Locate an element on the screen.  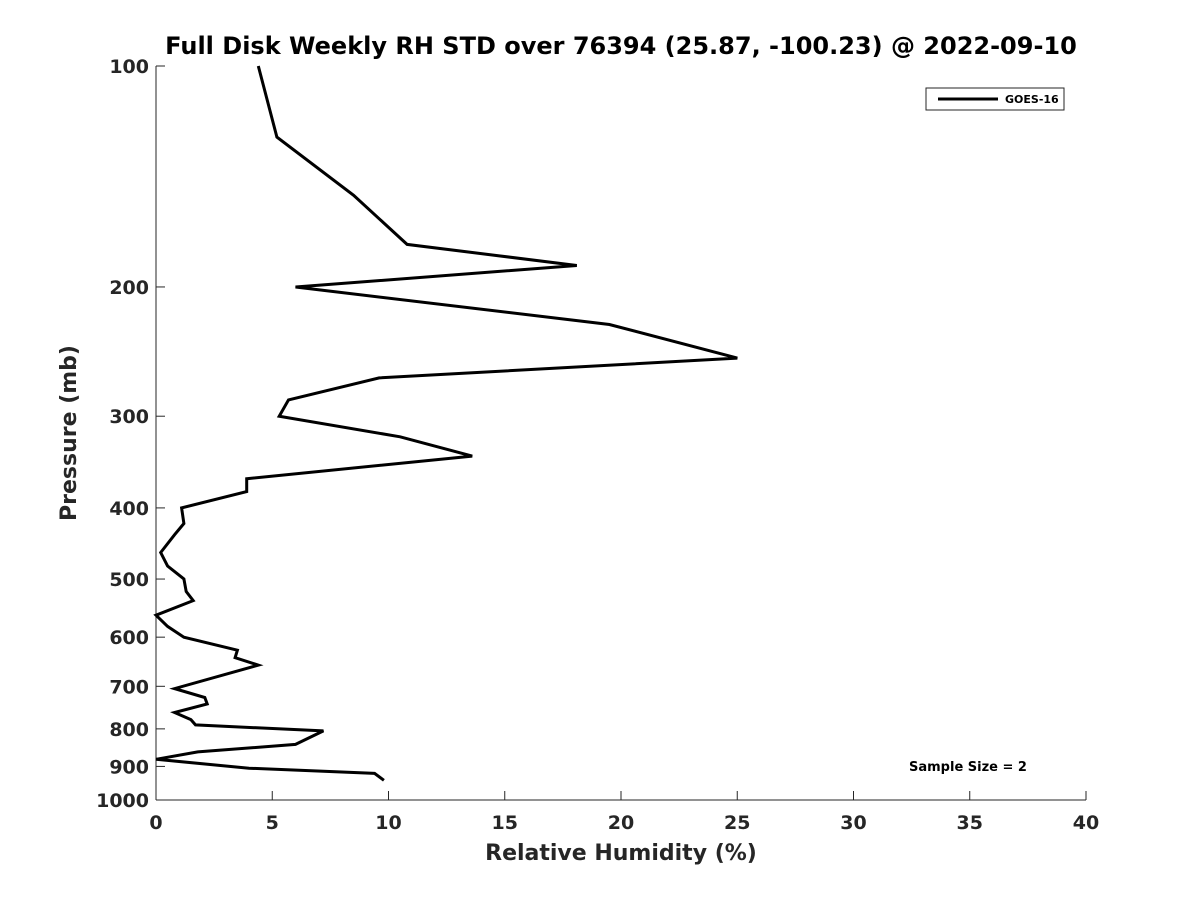
x-tick-label: 40 is located at coordinates (1086, 823).